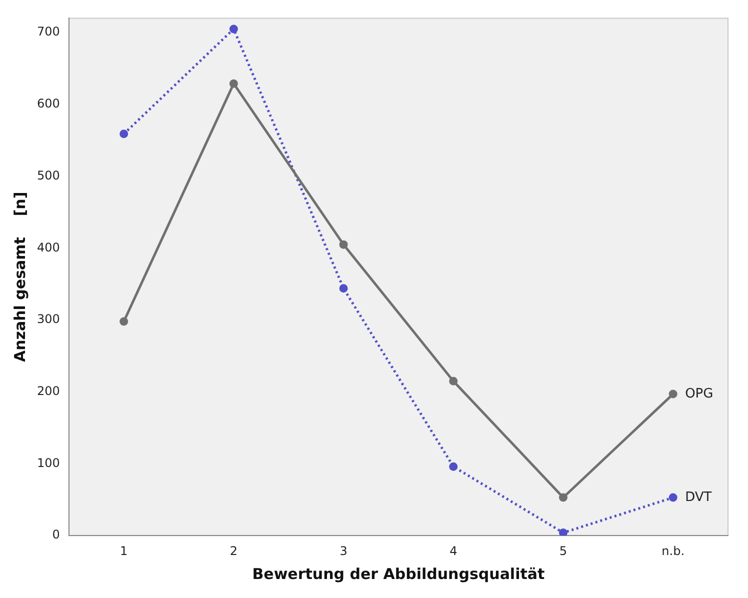 The image size is (748, 598). I want to click on y-tick-label: 100, so click(48, 463).